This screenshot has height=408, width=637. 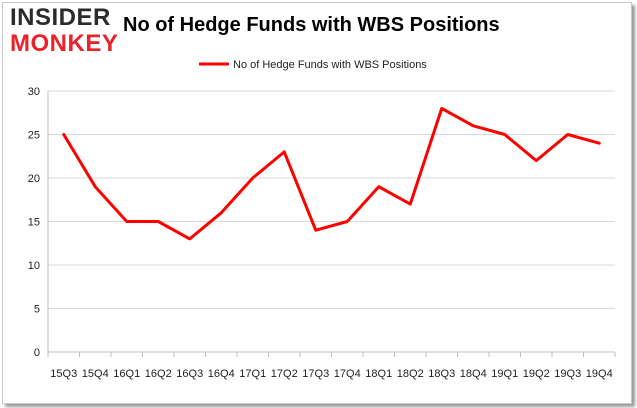 What do you see at coordinates (599, 374) in the screenshot?
I see `x-tick-label: 19Q4` at bounding box center [599, 374].